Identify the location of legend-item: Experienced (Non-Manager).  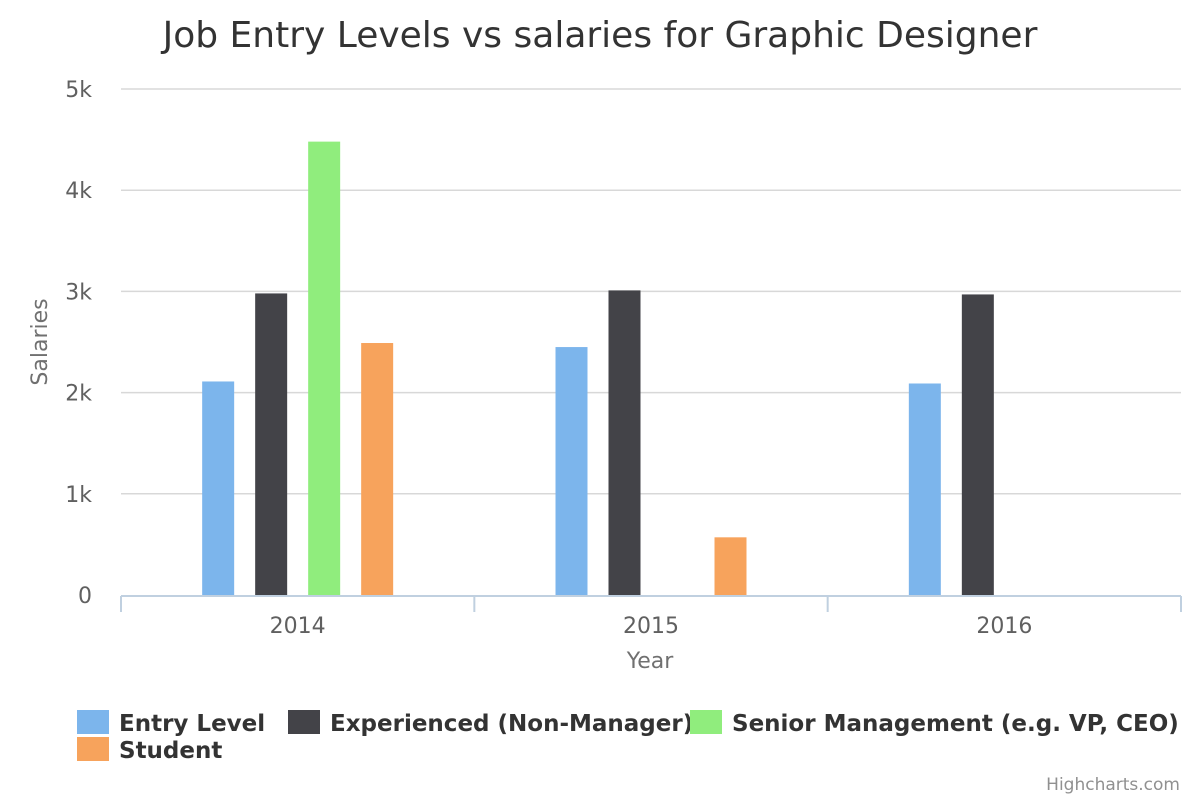
(490, 723).